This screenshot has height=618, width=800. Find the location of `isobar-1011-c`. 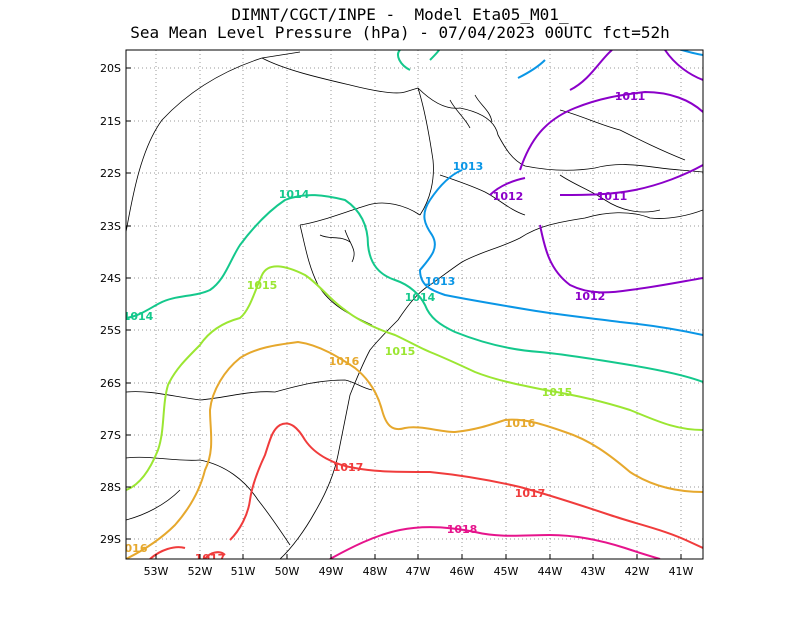

isobar-1011-c is located at coordinates (611, 130).